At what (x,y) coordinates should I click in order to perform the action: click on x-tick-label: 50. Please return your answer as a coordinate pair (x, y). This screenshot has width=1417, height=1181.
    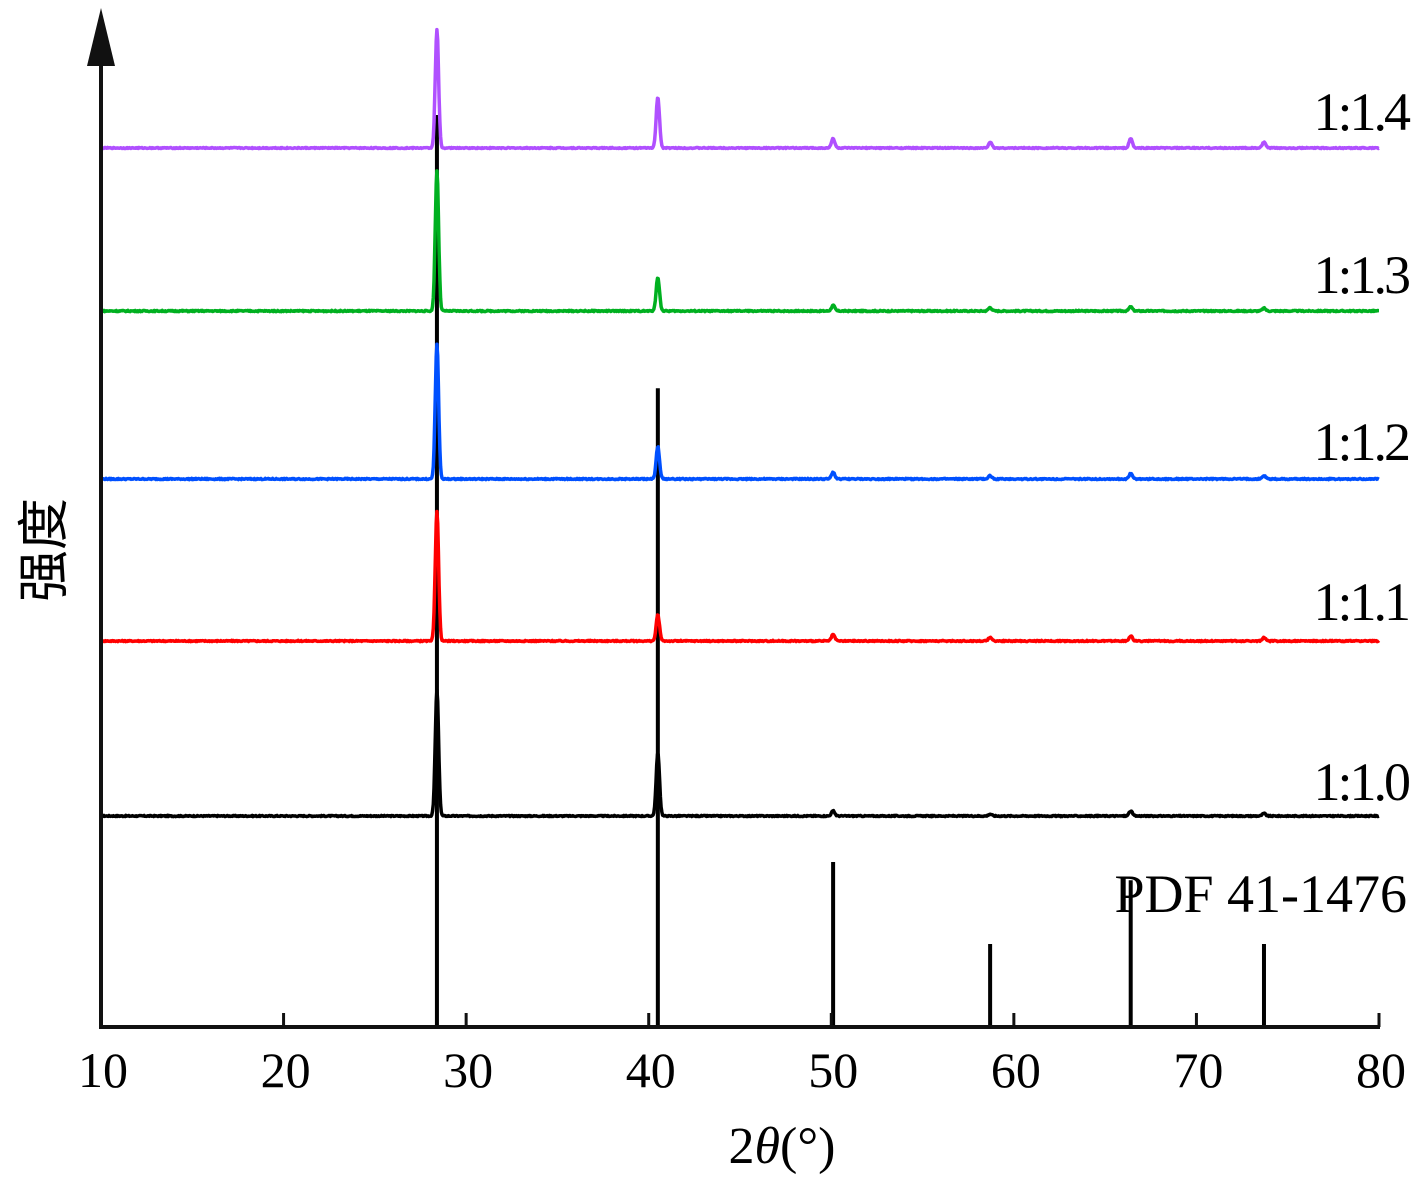
    Looking at the image, I should click on (833, 1070).